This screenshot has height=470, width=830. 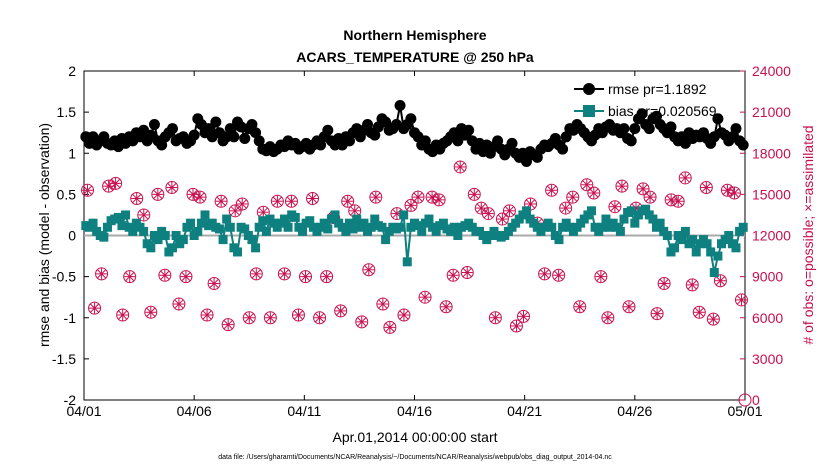 I want to click on y-tick-label: 0.5, so click(x=67, y=194).